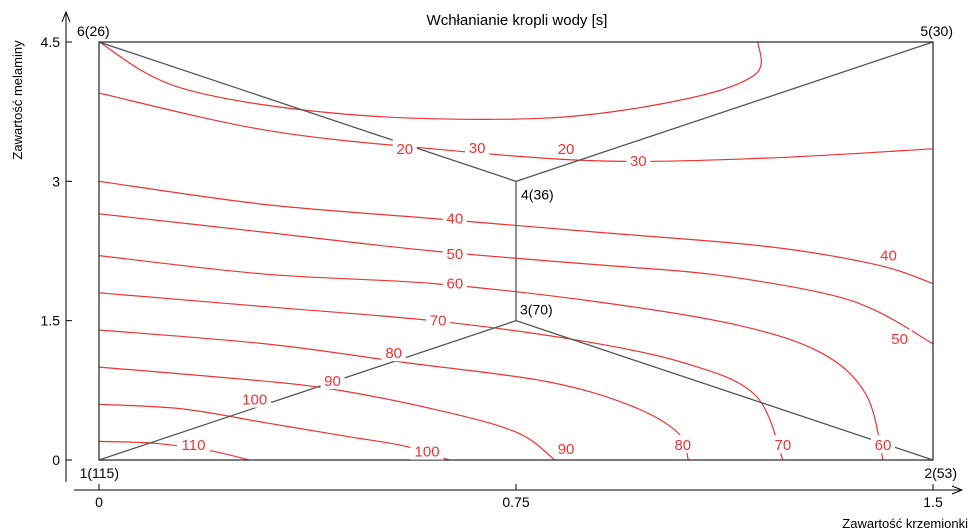 This screenshot has height=532, width=969. Describe the element at coordinates (536, 310) in the screenshot. I see `vertex-label: 3(70)` at that location.